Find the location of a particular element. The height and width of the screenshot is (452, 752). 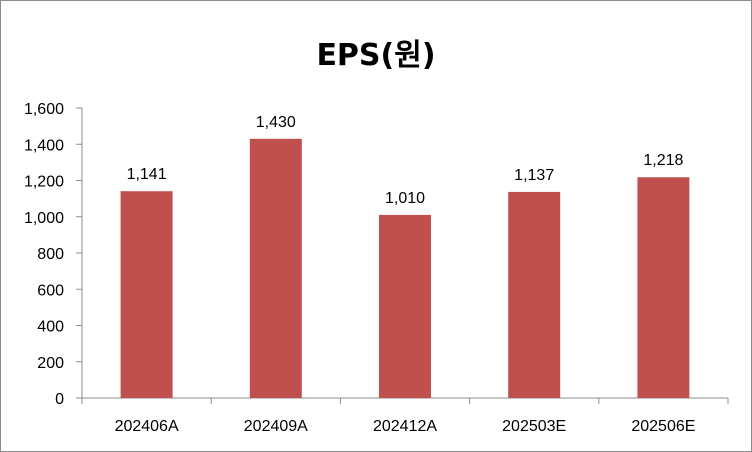

data-label: 1,430 is located at coordinates (276, 122).